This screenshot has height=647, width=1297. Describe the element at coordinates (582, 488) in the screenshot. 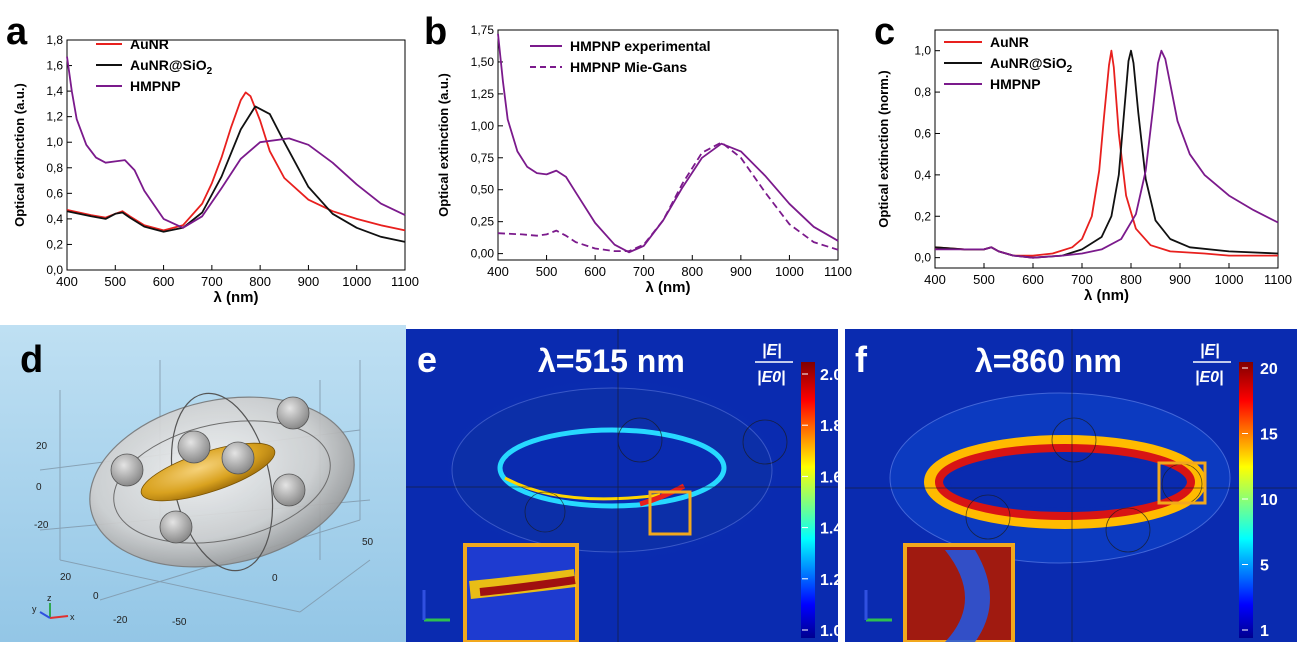

I see `e-hotspot-rim` at that location.